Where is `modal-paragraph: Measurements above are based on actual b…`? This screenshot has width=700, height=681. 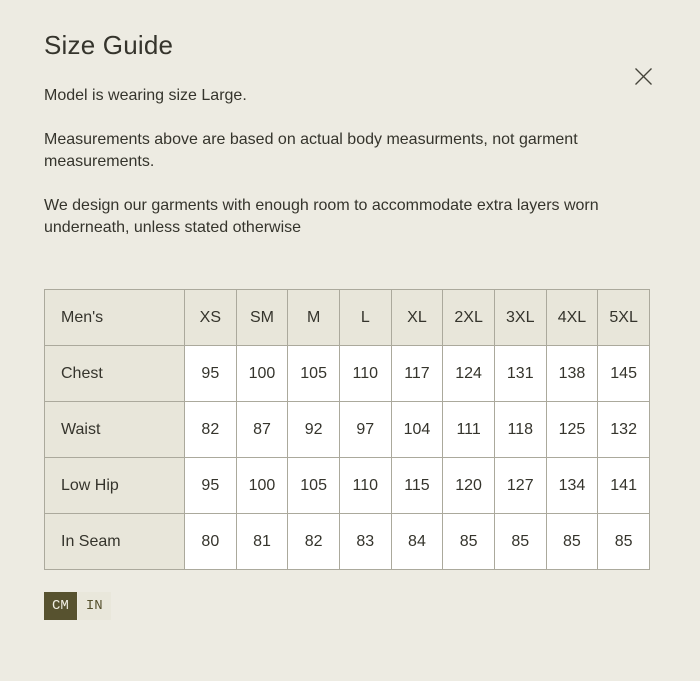
modal-paragraph: Measurements above are based on actual b… is located at coordinates (311, 151).